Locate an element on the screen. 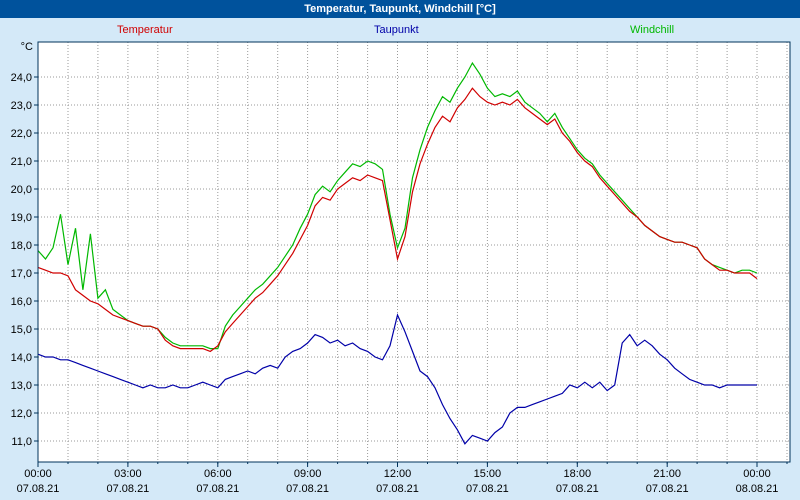 The height and width of the screenshot is (500, 800). x-tick-time-label: 09:00 is located at coordinates (308, 474).